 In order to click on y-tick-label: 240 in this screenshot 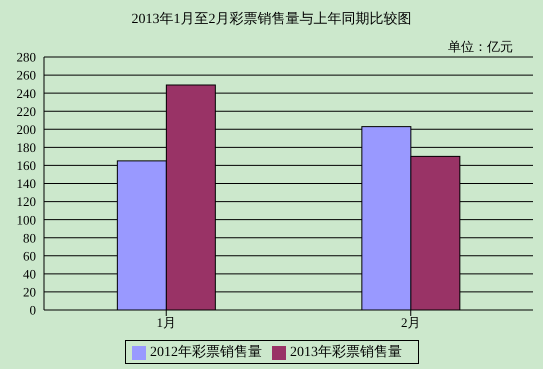, I will do `click(26, 93)`.